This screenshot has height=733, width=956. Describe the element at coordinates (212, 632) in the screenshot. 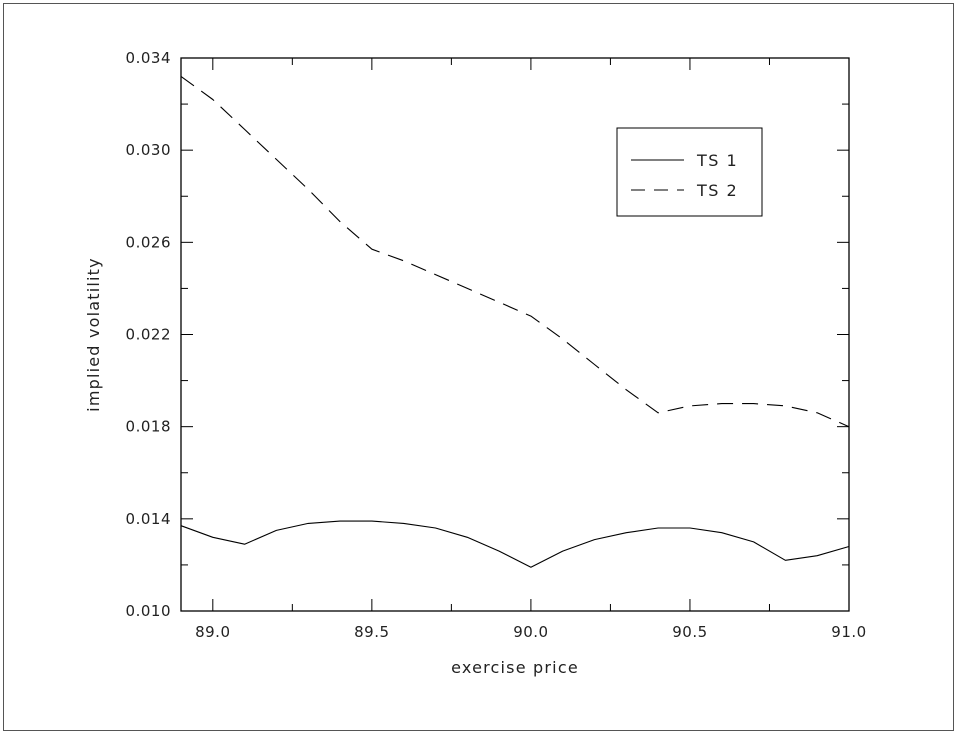

I see `x-tick-label: 89.0` at that location.